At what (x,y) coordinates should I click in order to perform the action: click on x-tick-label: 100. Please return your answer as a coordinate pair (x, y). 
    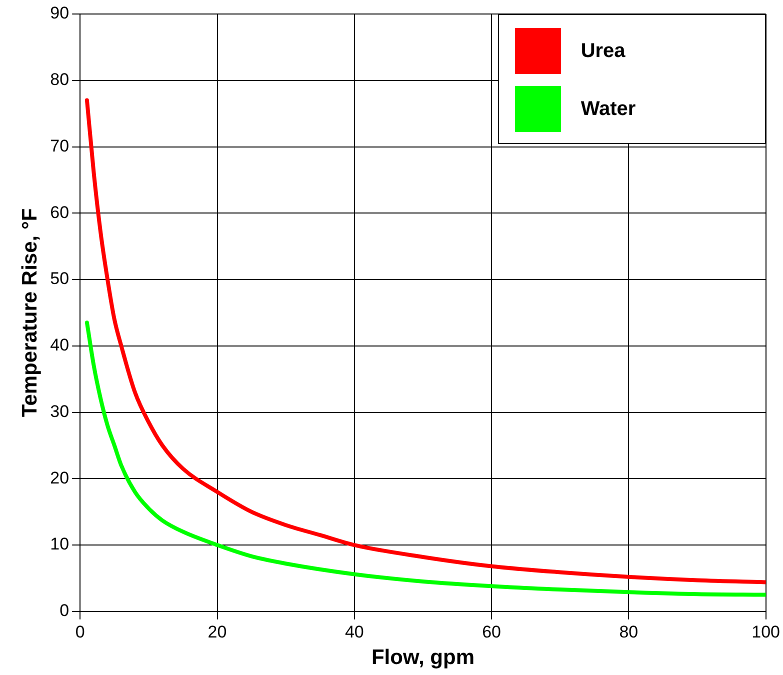
    Looking at the image, I should click on (766, 632).